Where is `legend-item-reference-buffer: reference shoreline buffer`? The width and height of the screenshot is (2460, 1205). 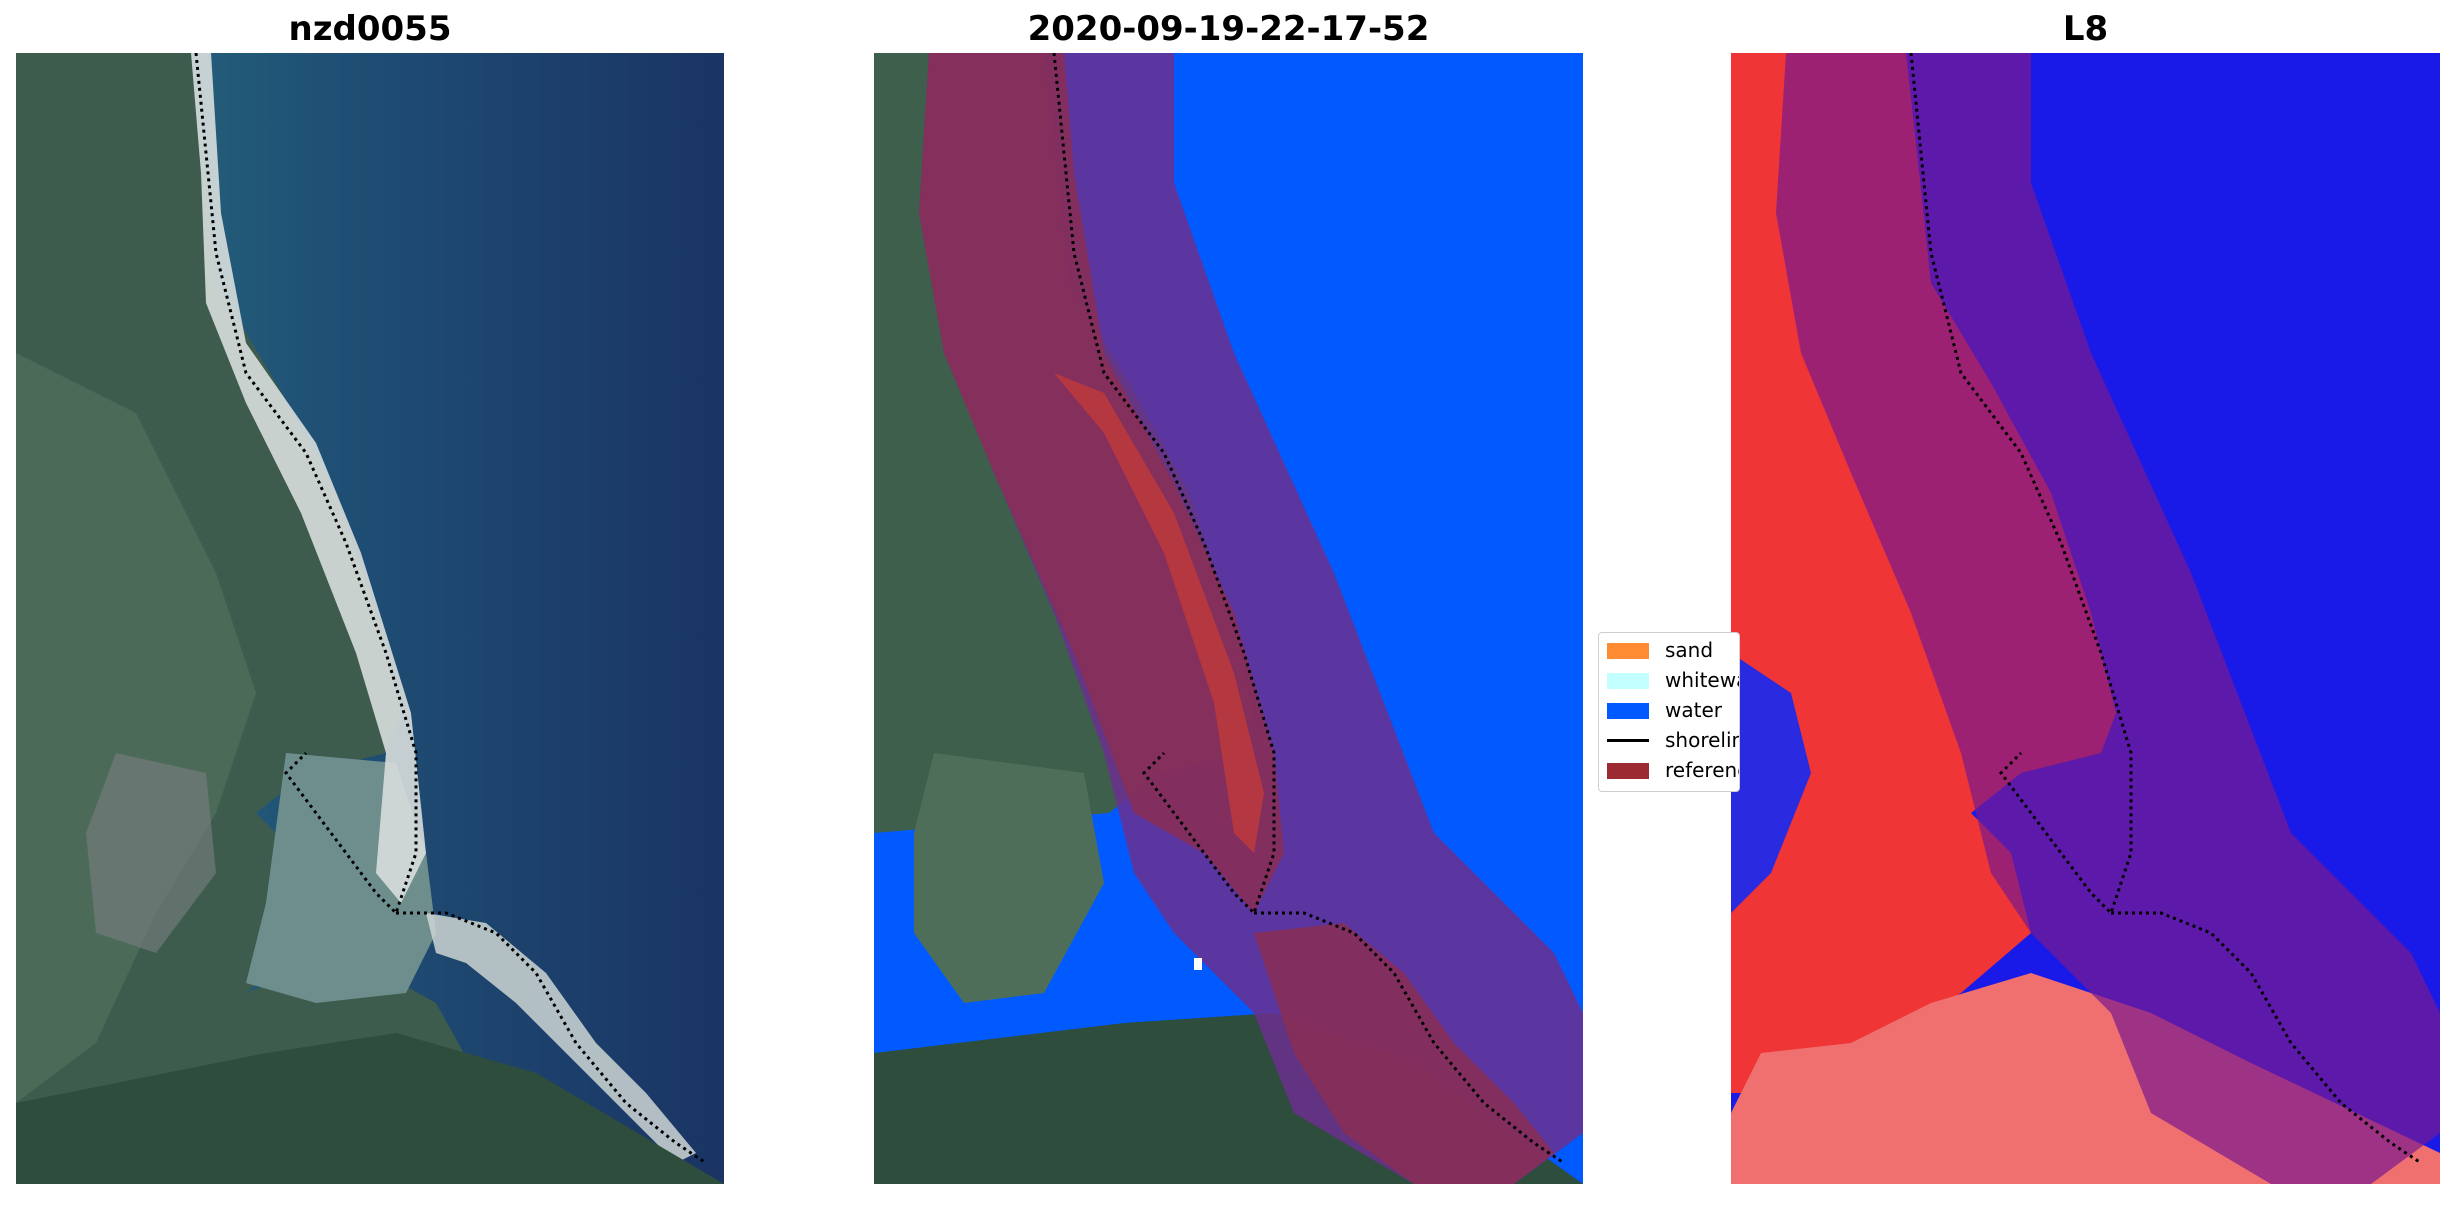
legend-item-reference-buffer: reference shoreline buffer is located at coordinates (1669, 770).